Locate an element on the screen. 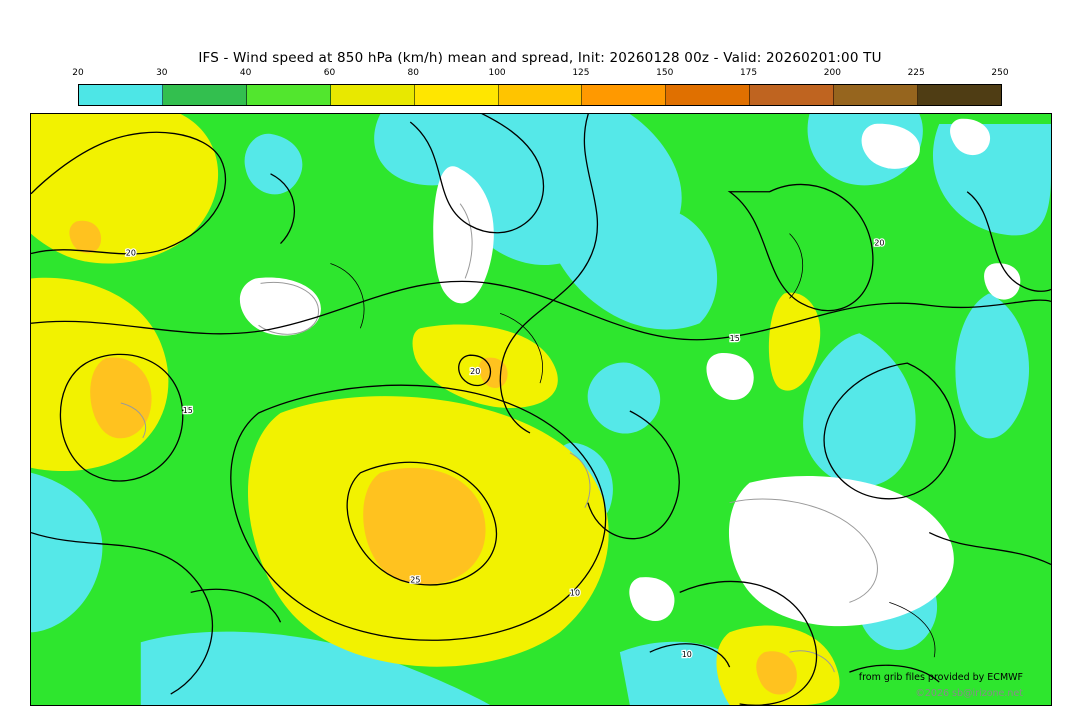 Image resolution: width=1080 pixels, height=718 pixels. colorbar-tick-row: 20 30 40 60 80 100 125 150 175 200 225 250 is located at coordinates (540, 74).